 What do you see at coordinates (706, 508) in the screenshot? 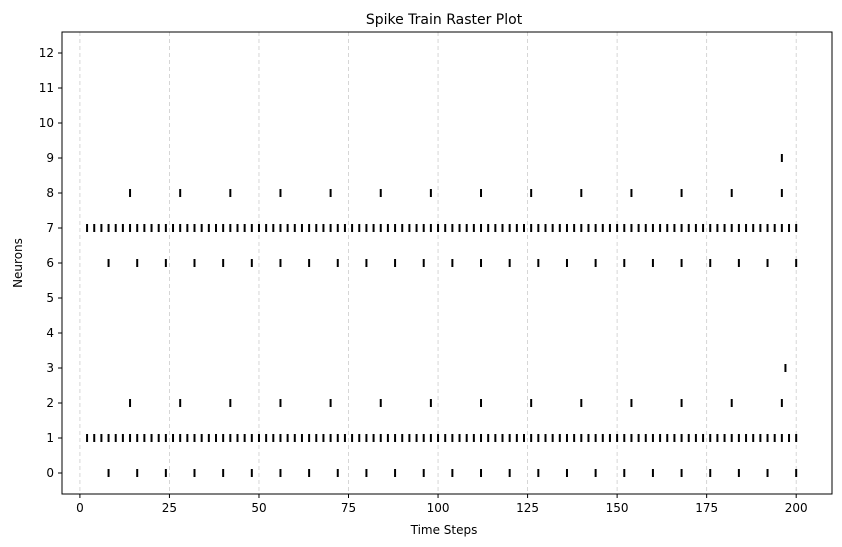
I see `x-tick-label: 175` at bounding box center [706, 508].